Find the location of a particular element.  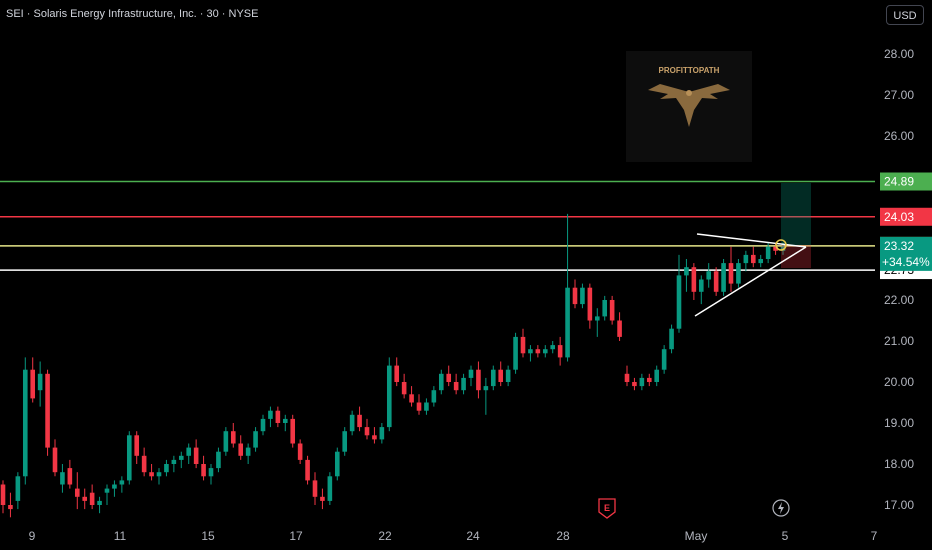

svg-text: E is located at coordinates (607, 508).